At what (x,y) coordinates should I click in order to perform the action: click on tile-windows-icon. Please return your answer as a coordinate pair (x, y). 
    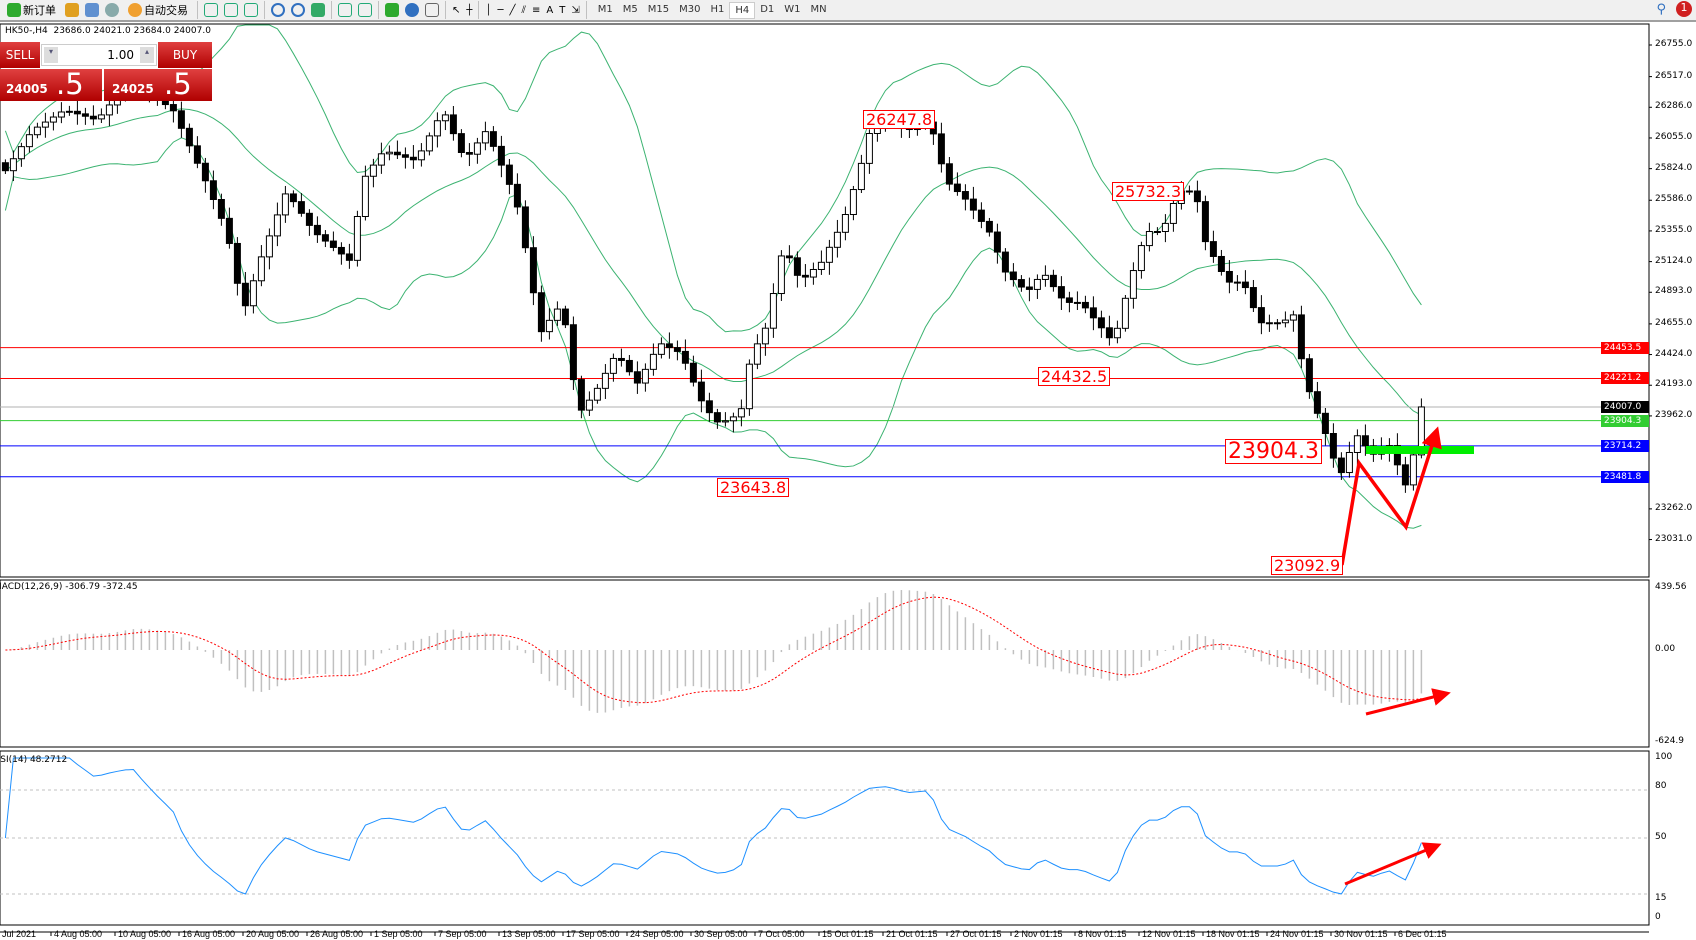
    Looking at the image, I should click on (318, 10).